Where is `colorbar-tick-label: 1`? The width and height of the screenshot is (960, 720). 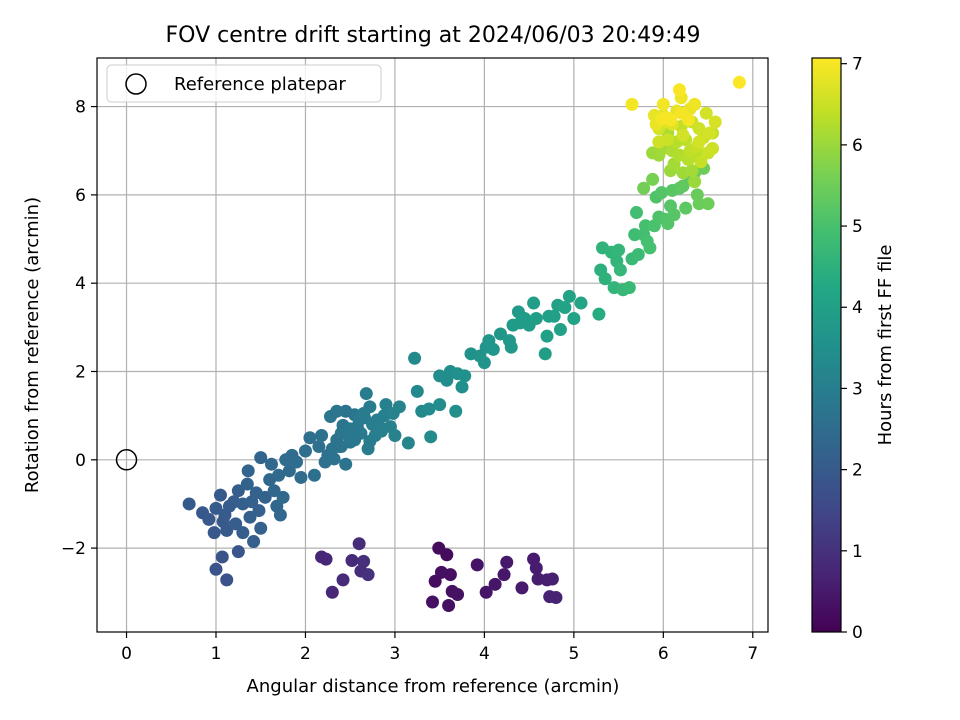
colorbar-tick-label: 1 is located at coordinates (857, 552).